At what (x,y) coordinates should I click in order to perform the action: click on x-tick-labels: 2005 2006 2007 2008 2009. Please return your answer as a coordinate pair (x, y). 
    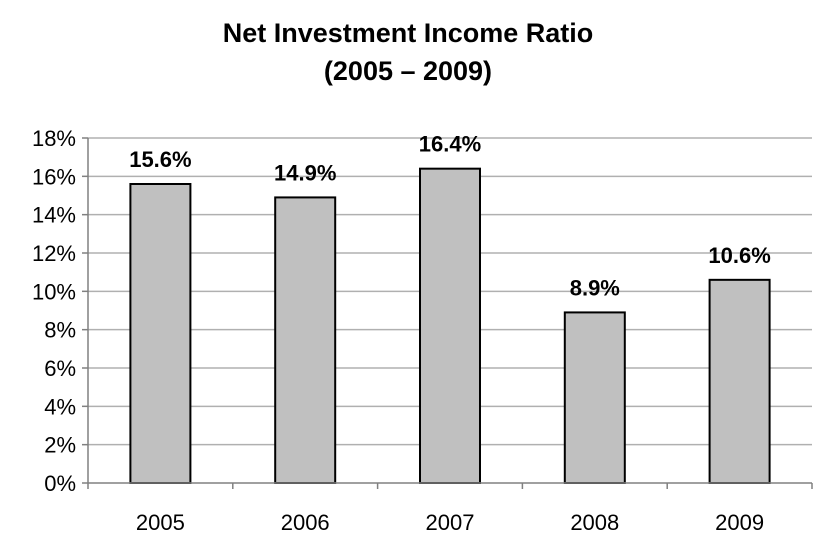
    Looking at the image, I should click on (450, 522).